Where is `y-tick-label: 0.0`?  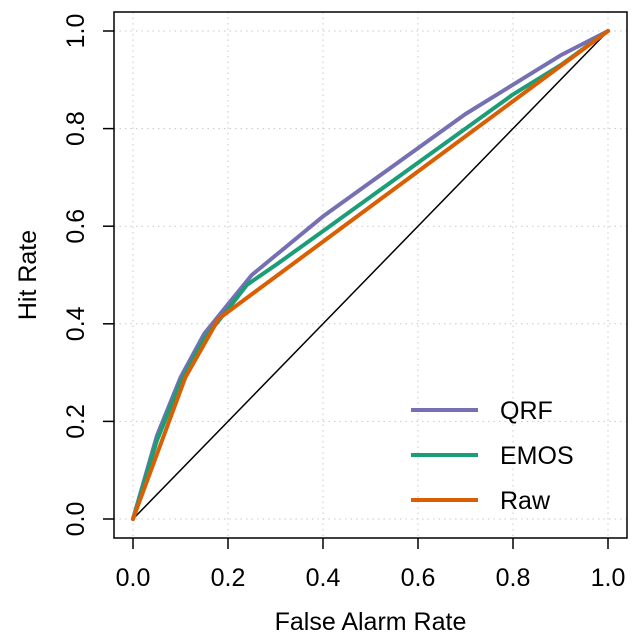 y-tick-label: 0.0 is located at coordinates (76, 519).